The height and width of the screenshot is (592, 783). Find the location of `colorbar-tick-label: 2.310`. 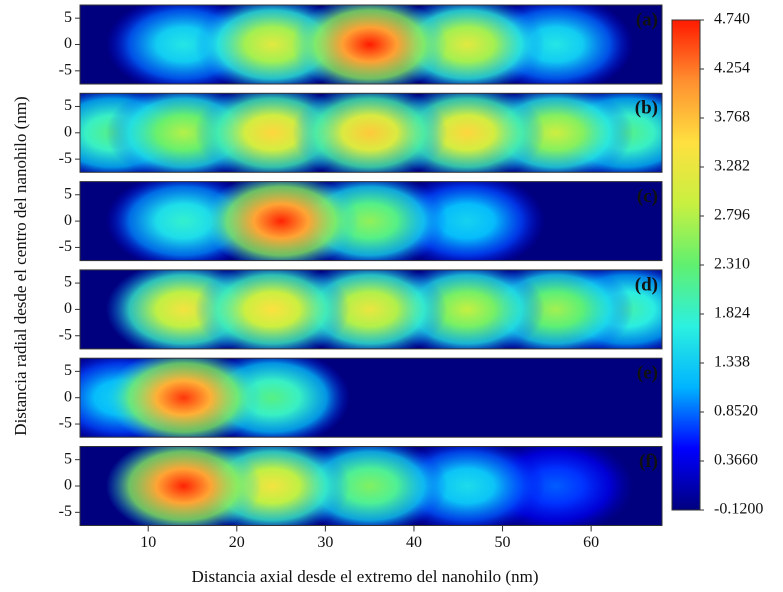

colorbar-tick-label: 2.310 is located at coordinates (732, 264).